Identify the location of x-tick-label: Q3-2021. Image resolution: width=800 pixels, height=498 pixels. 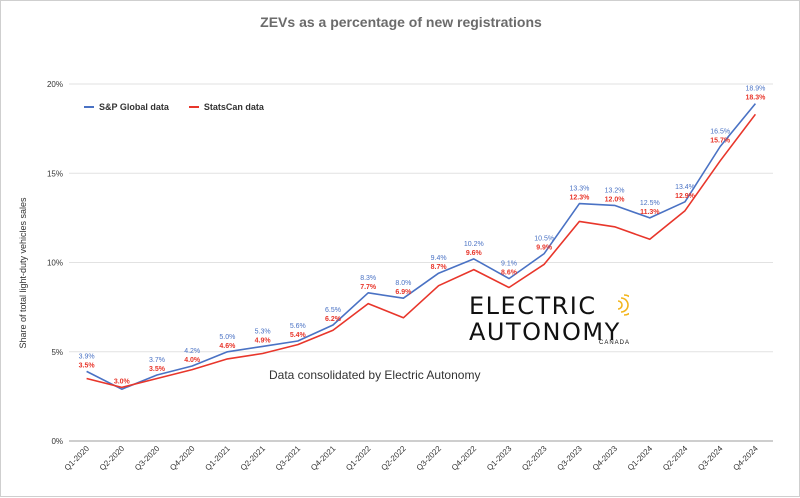
(288, 458).